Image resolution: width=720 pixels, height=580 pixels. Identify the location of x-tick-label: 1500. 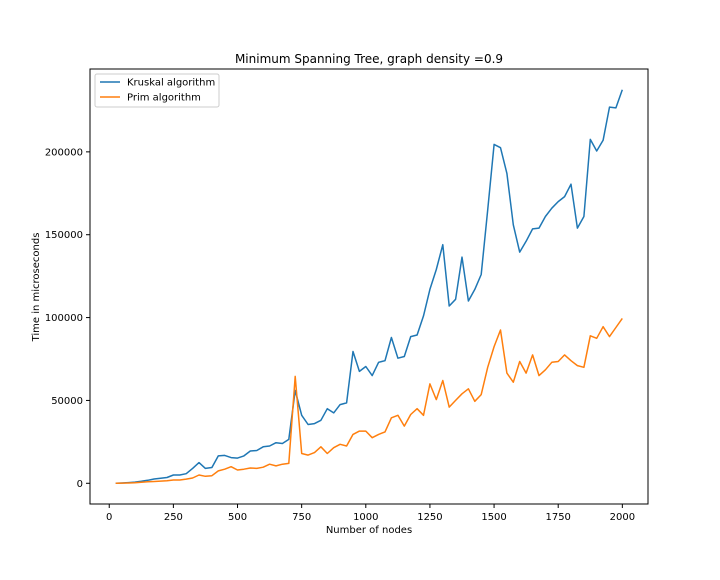
(493, 517).